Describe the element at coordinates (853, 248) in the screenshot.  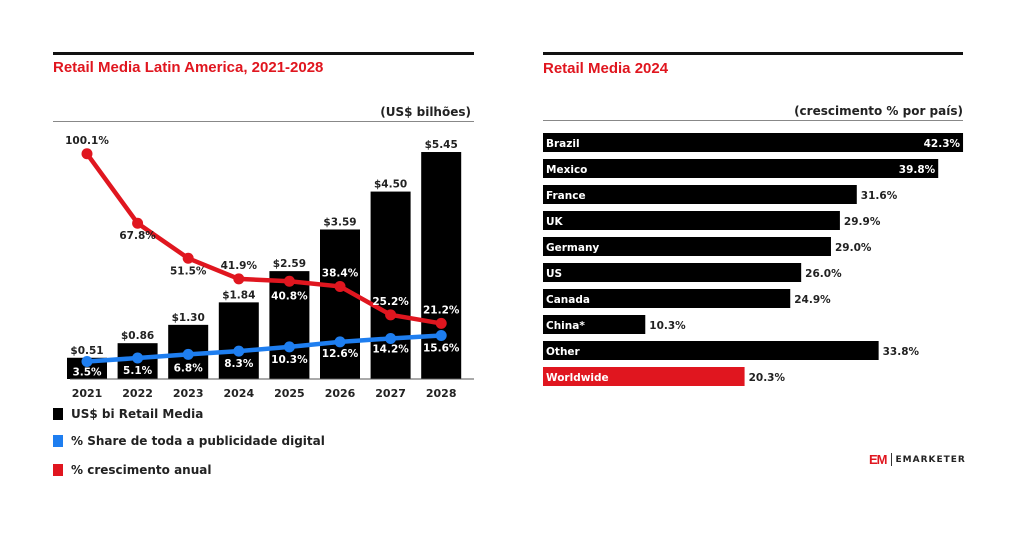
I see `value-label: 29.0%` at that location.